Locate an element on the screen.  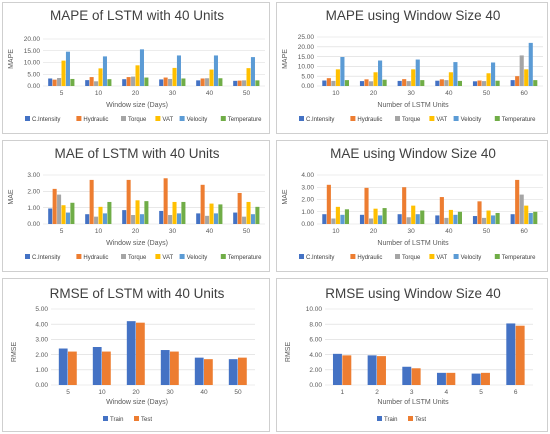
legend-label: Test is located at coordinates (146, 420).